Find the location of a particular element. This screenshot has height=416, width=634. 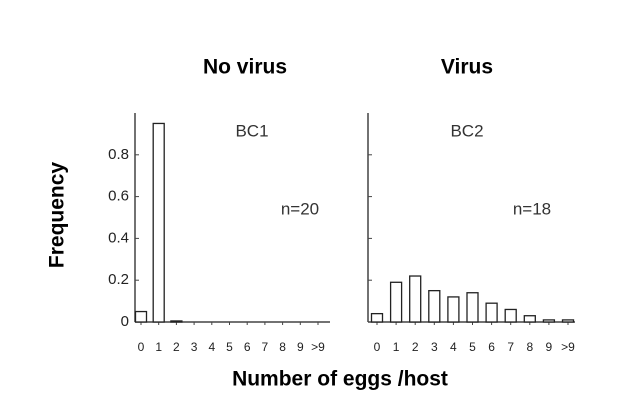

panel-title: No virus is located at coordinates (245, 67).